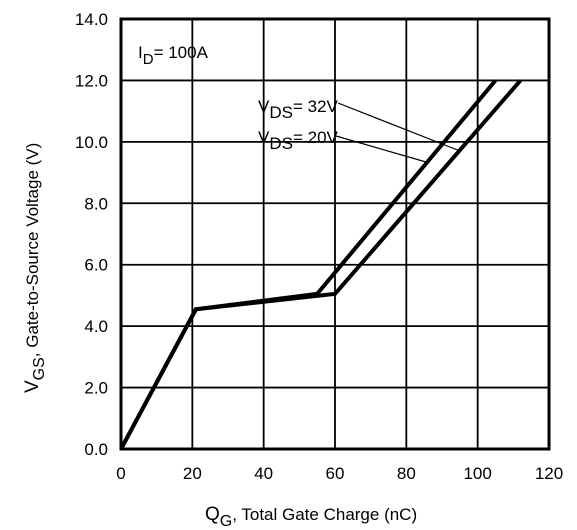  I want to click on current-annotation: ID= 100A, so click(173, 55).